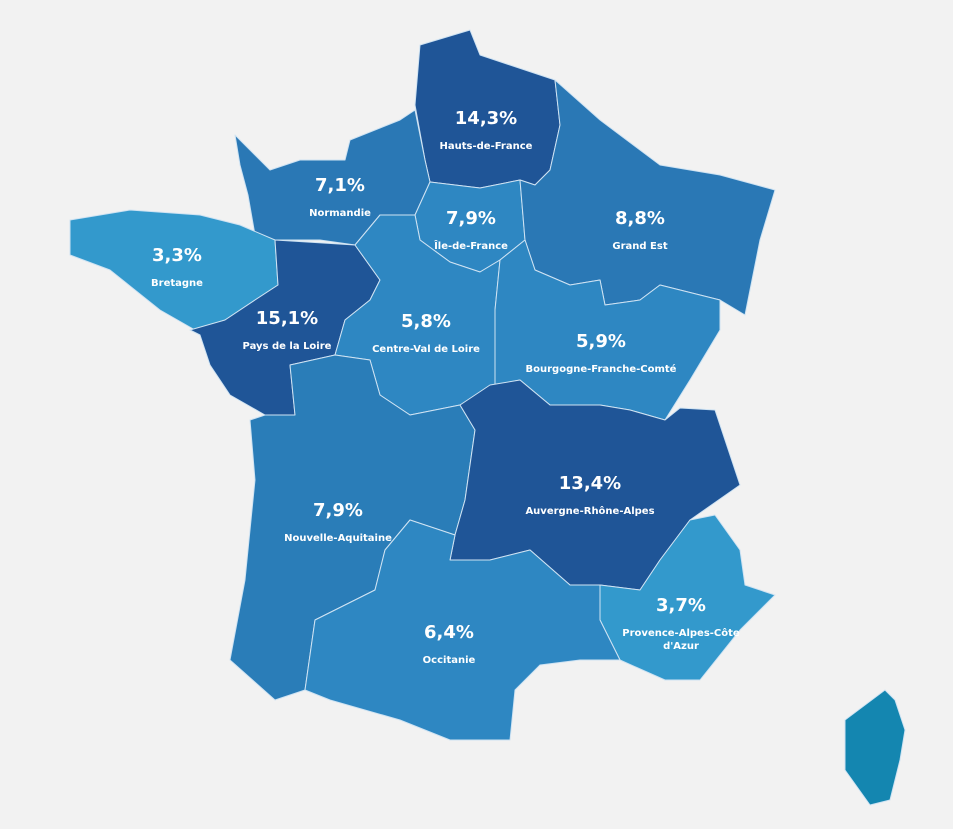 The width and height of the screenshot is (953, 829). Describe the element at coordinates (338, 538) in the screenshot. I see `region-name: Nouvelle-Aquitaine` at that location.